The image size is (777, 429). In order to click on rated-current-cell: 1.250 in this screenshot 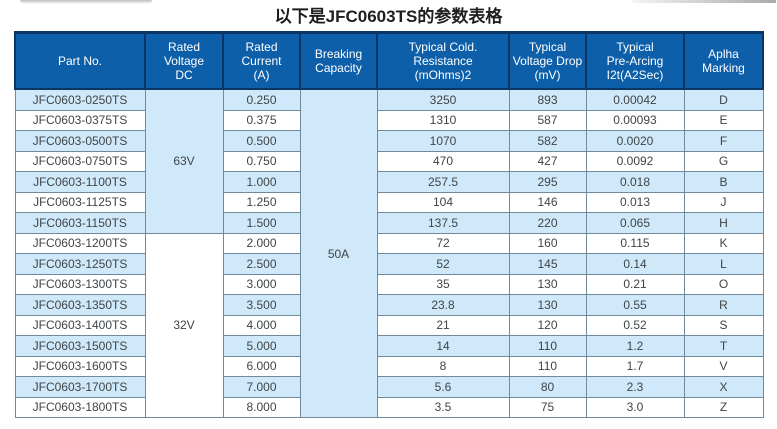, I will do `click(261, 202)`.